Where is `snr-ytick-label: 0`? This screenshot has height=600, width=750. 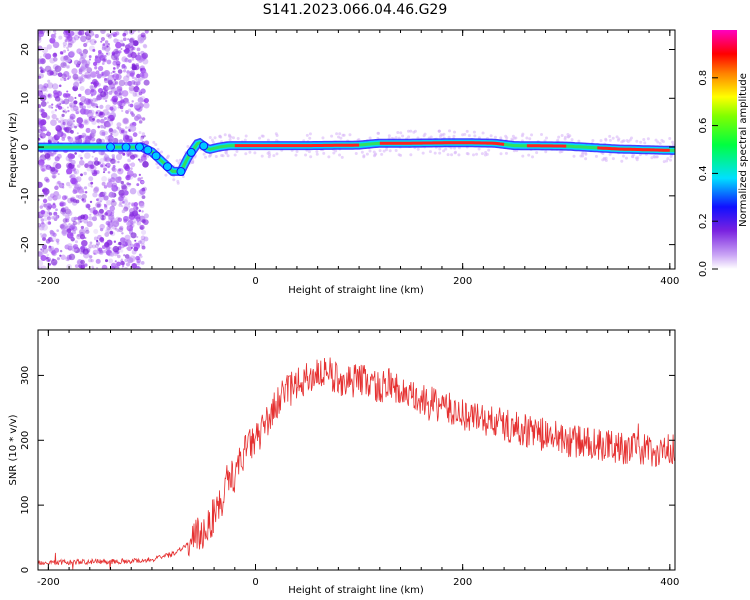 snr-ytick-label: 0 is located at coordinates (25, 570).